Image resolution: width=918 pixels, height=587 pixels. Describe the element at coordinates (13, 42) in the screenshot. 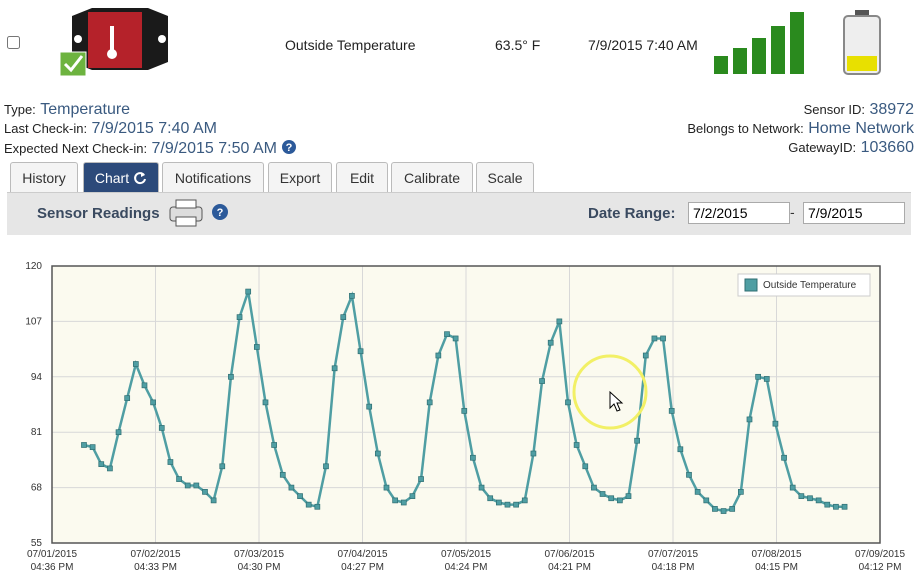

I see `select-checkbox` at that location.